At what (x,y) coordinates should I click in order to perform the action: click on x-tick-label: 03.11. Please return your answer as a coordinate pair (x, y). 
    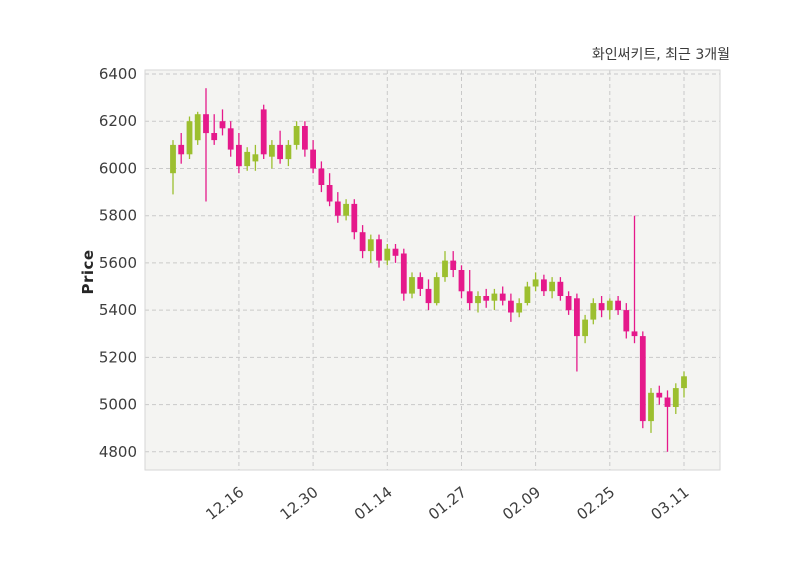
    Looking at the image, I should click on (670, 503).